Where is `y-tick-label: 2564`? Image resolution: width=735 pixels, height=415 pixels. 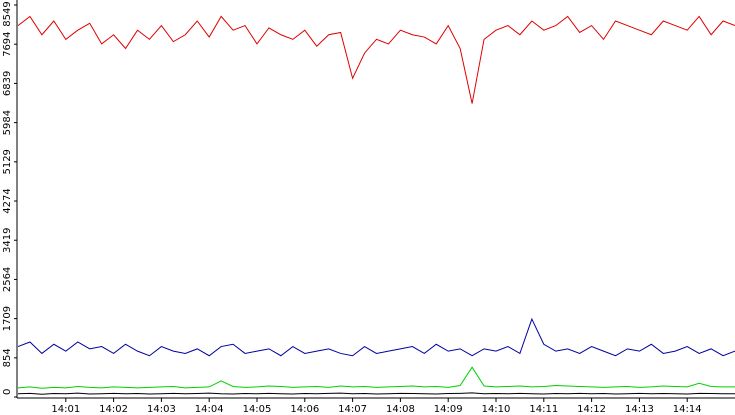 y-tick-label: 2564 is located at coordinates (7, 279).